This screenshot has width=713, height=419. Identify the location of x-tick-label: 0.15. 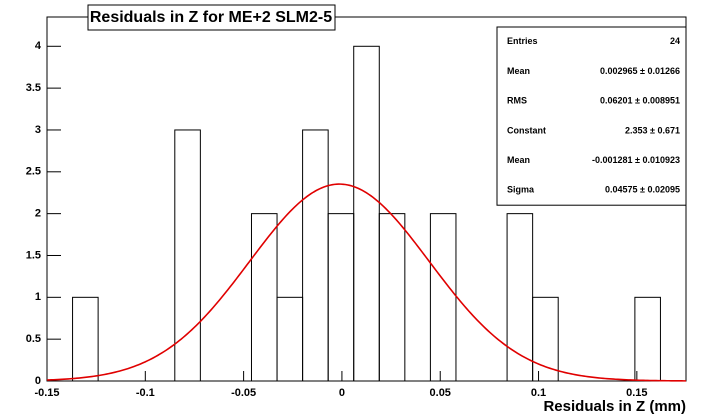
(636, 393).